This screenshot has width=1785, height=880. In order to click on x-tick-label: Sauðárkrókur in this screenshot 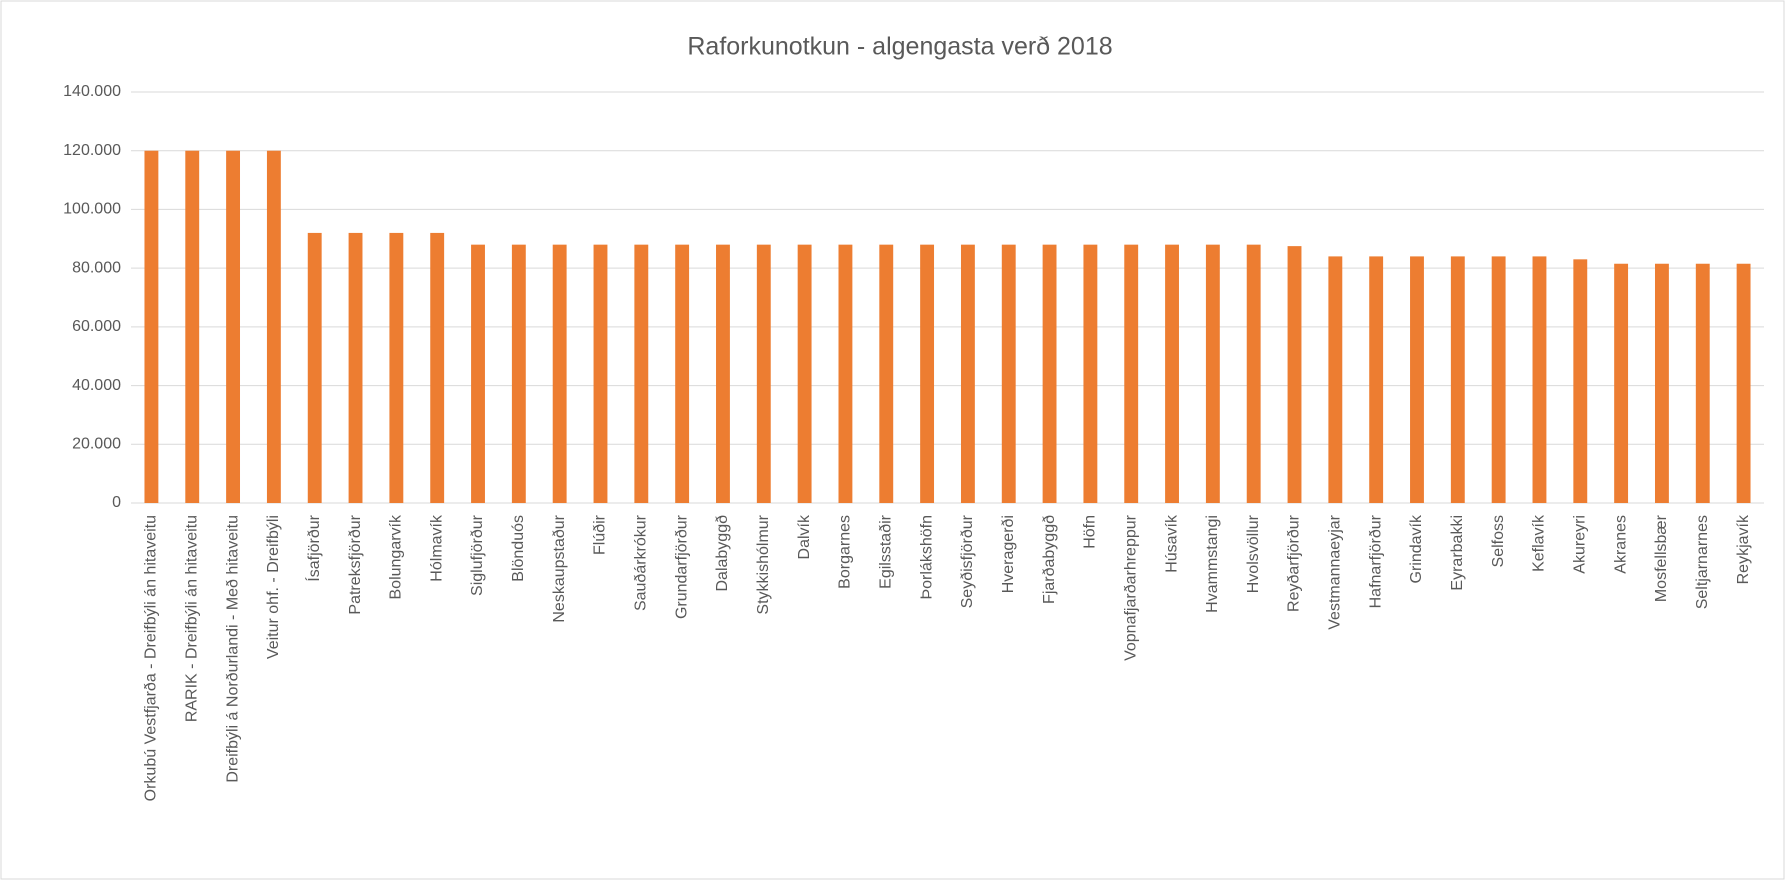, I will do `click(641, 562)`.